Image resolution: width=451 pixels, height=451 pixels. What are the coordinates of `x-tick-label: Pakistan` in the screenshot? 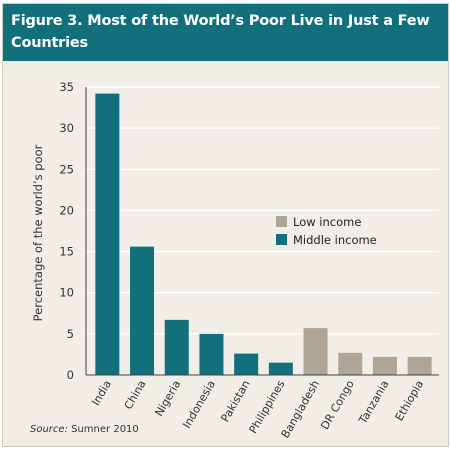 It's located at (235, 401).